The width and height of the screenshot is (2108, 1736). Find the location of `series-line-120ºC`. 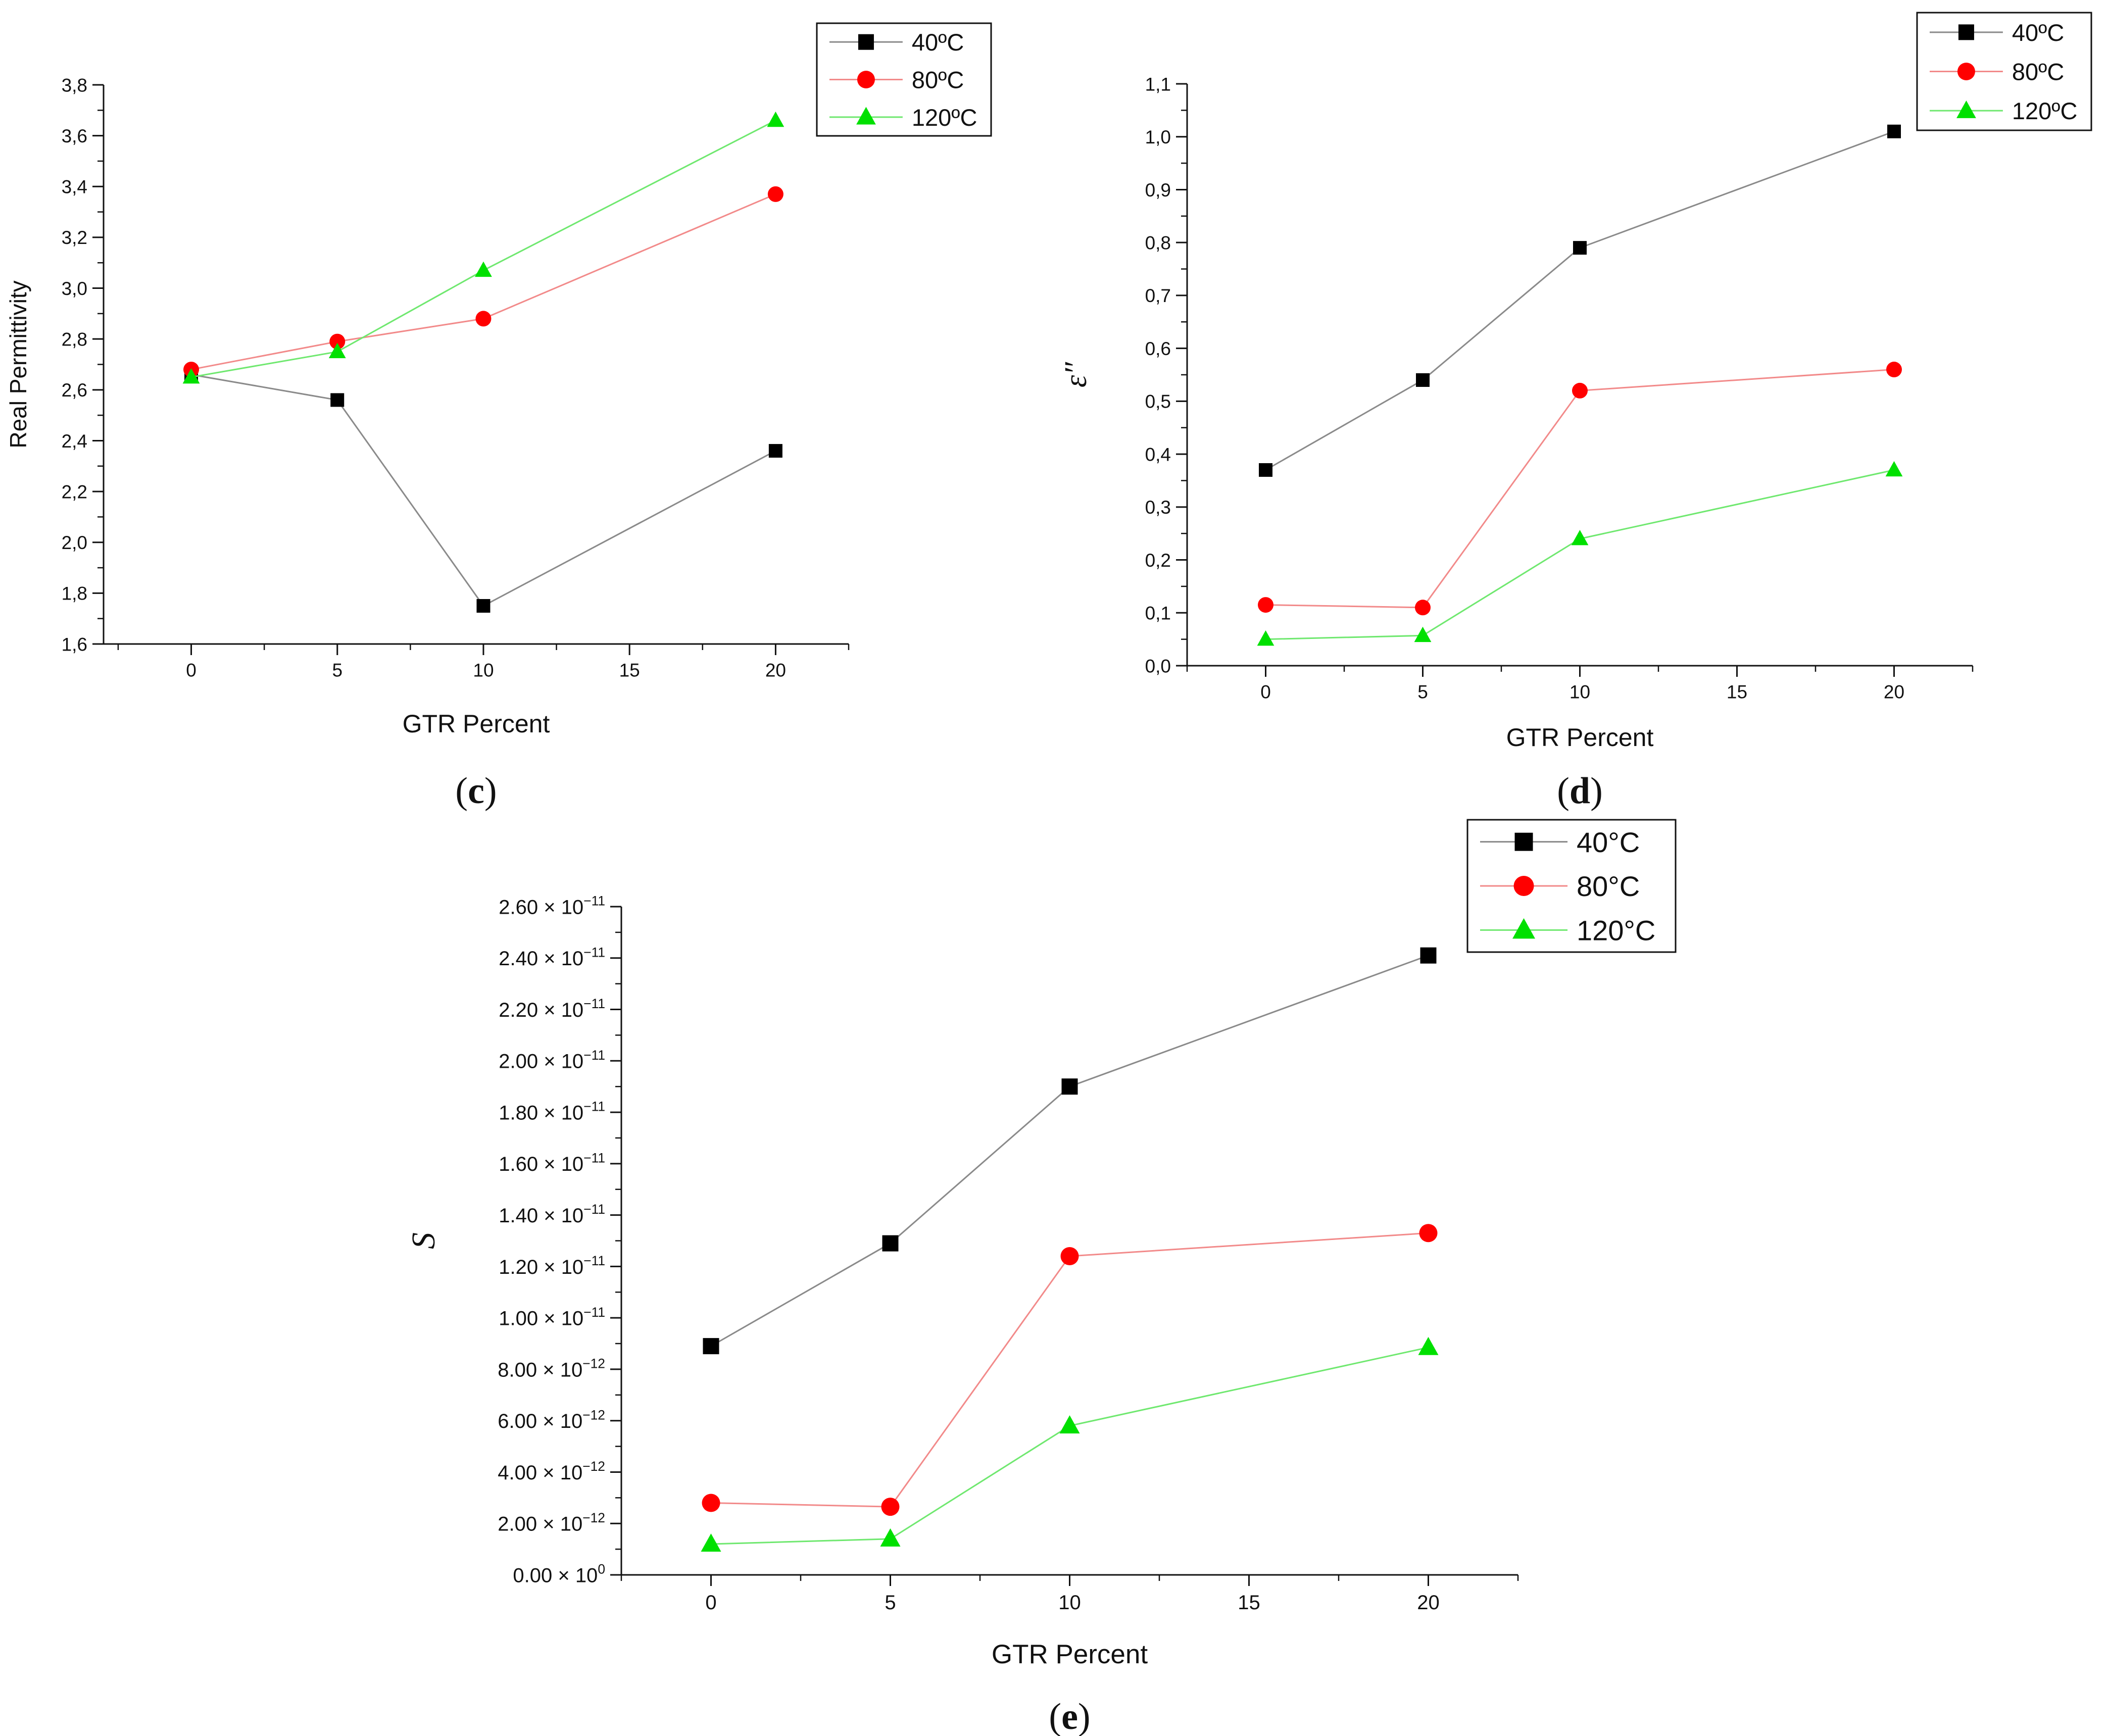

series-line-120ºC is located at coordinates (1579, 554).